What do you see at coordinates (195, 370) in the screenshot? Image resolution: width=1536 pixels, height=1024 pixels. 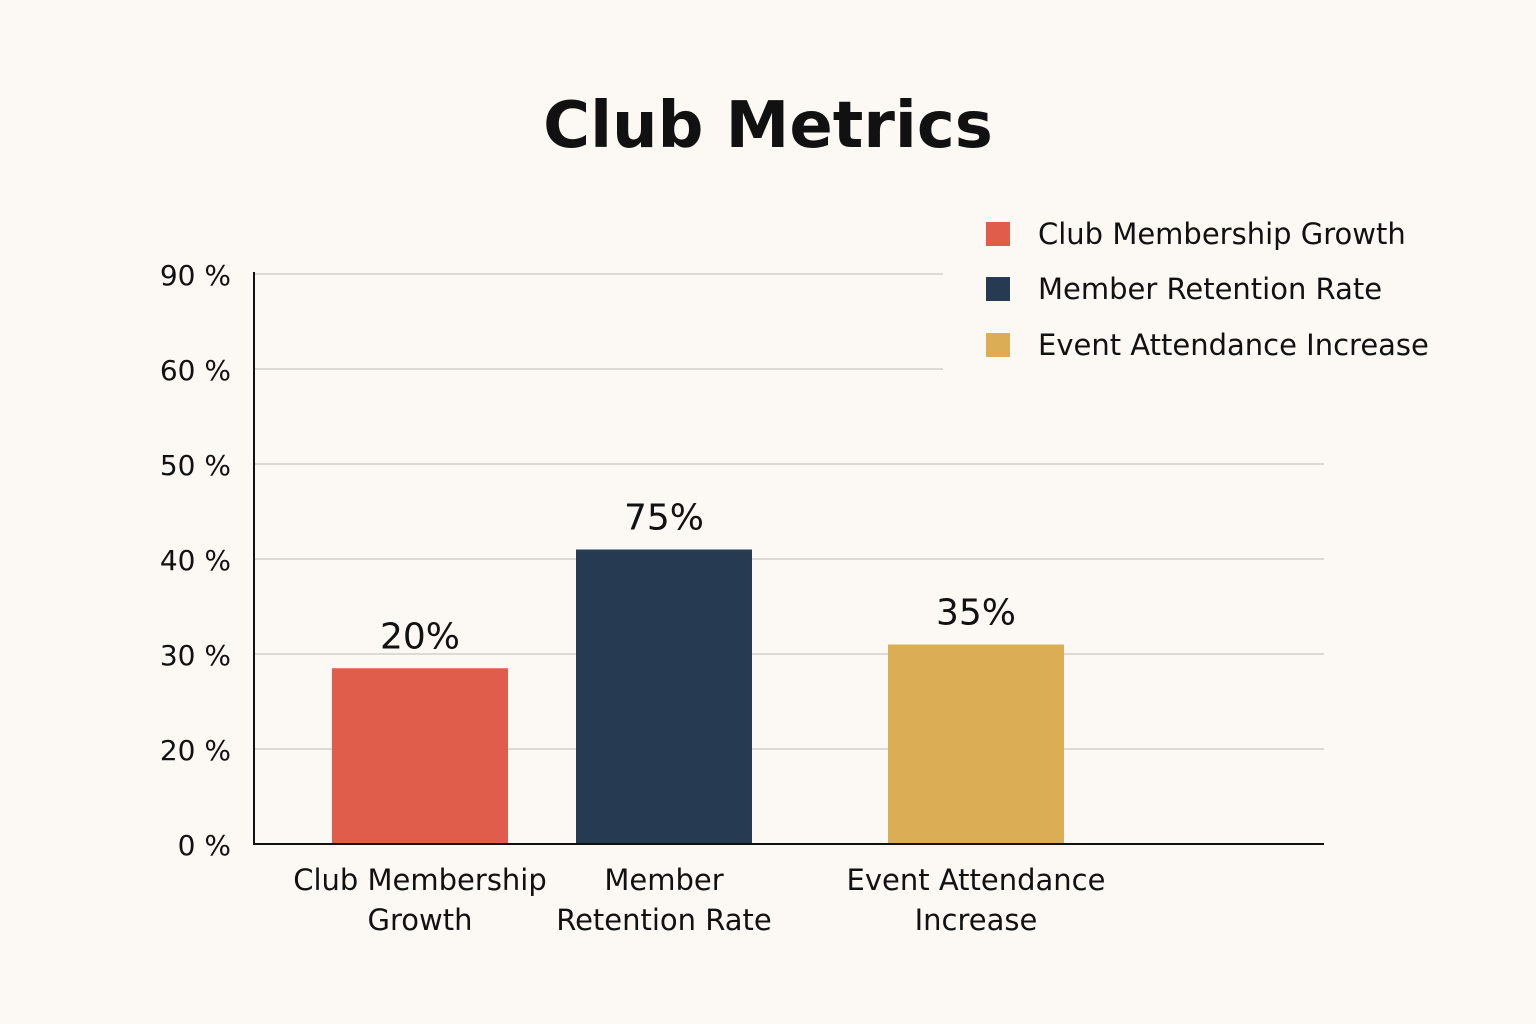 I see `y-tick-label: 60 %` at bounding box center [195, 370].